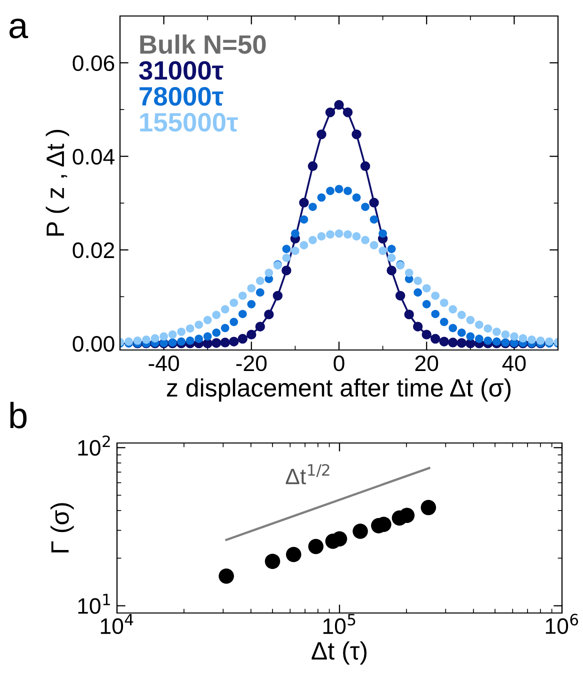 This screenshot has width=583, height=683. Describe the element at coordinates (182, 96) in the screenshot. I see `text: 78000τ` at that location.